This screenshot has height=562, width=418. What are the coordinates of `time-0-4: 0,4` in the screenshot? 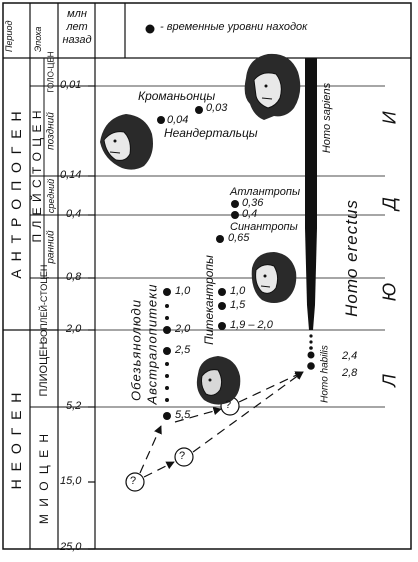 It's located at (74, 214).